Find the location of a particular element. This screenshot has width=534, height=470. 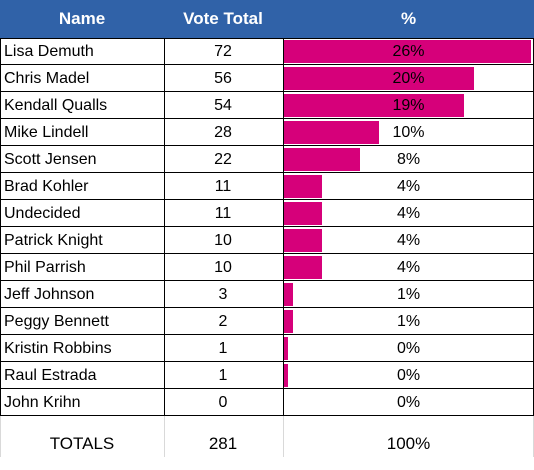

table-row: Patrick Knight 10 4% is located at coordinates (267, 240).